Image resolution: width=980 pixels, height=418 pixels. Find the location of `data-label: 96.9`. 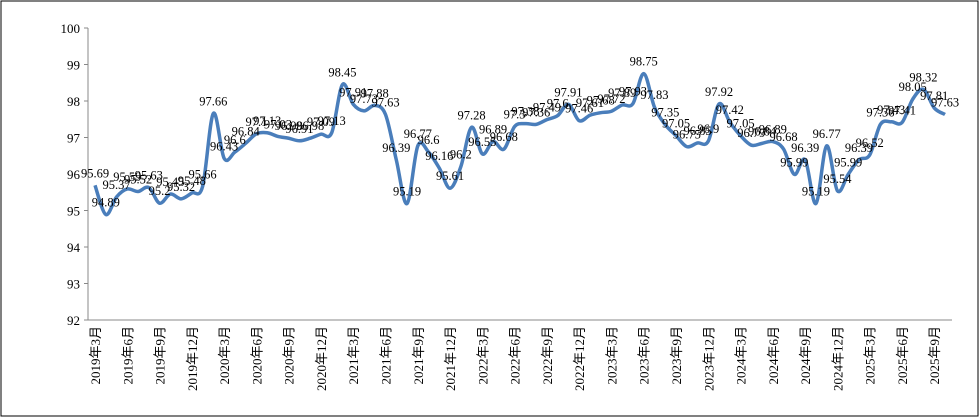

data-label: 96.9 is located at coordinates (708, 129).